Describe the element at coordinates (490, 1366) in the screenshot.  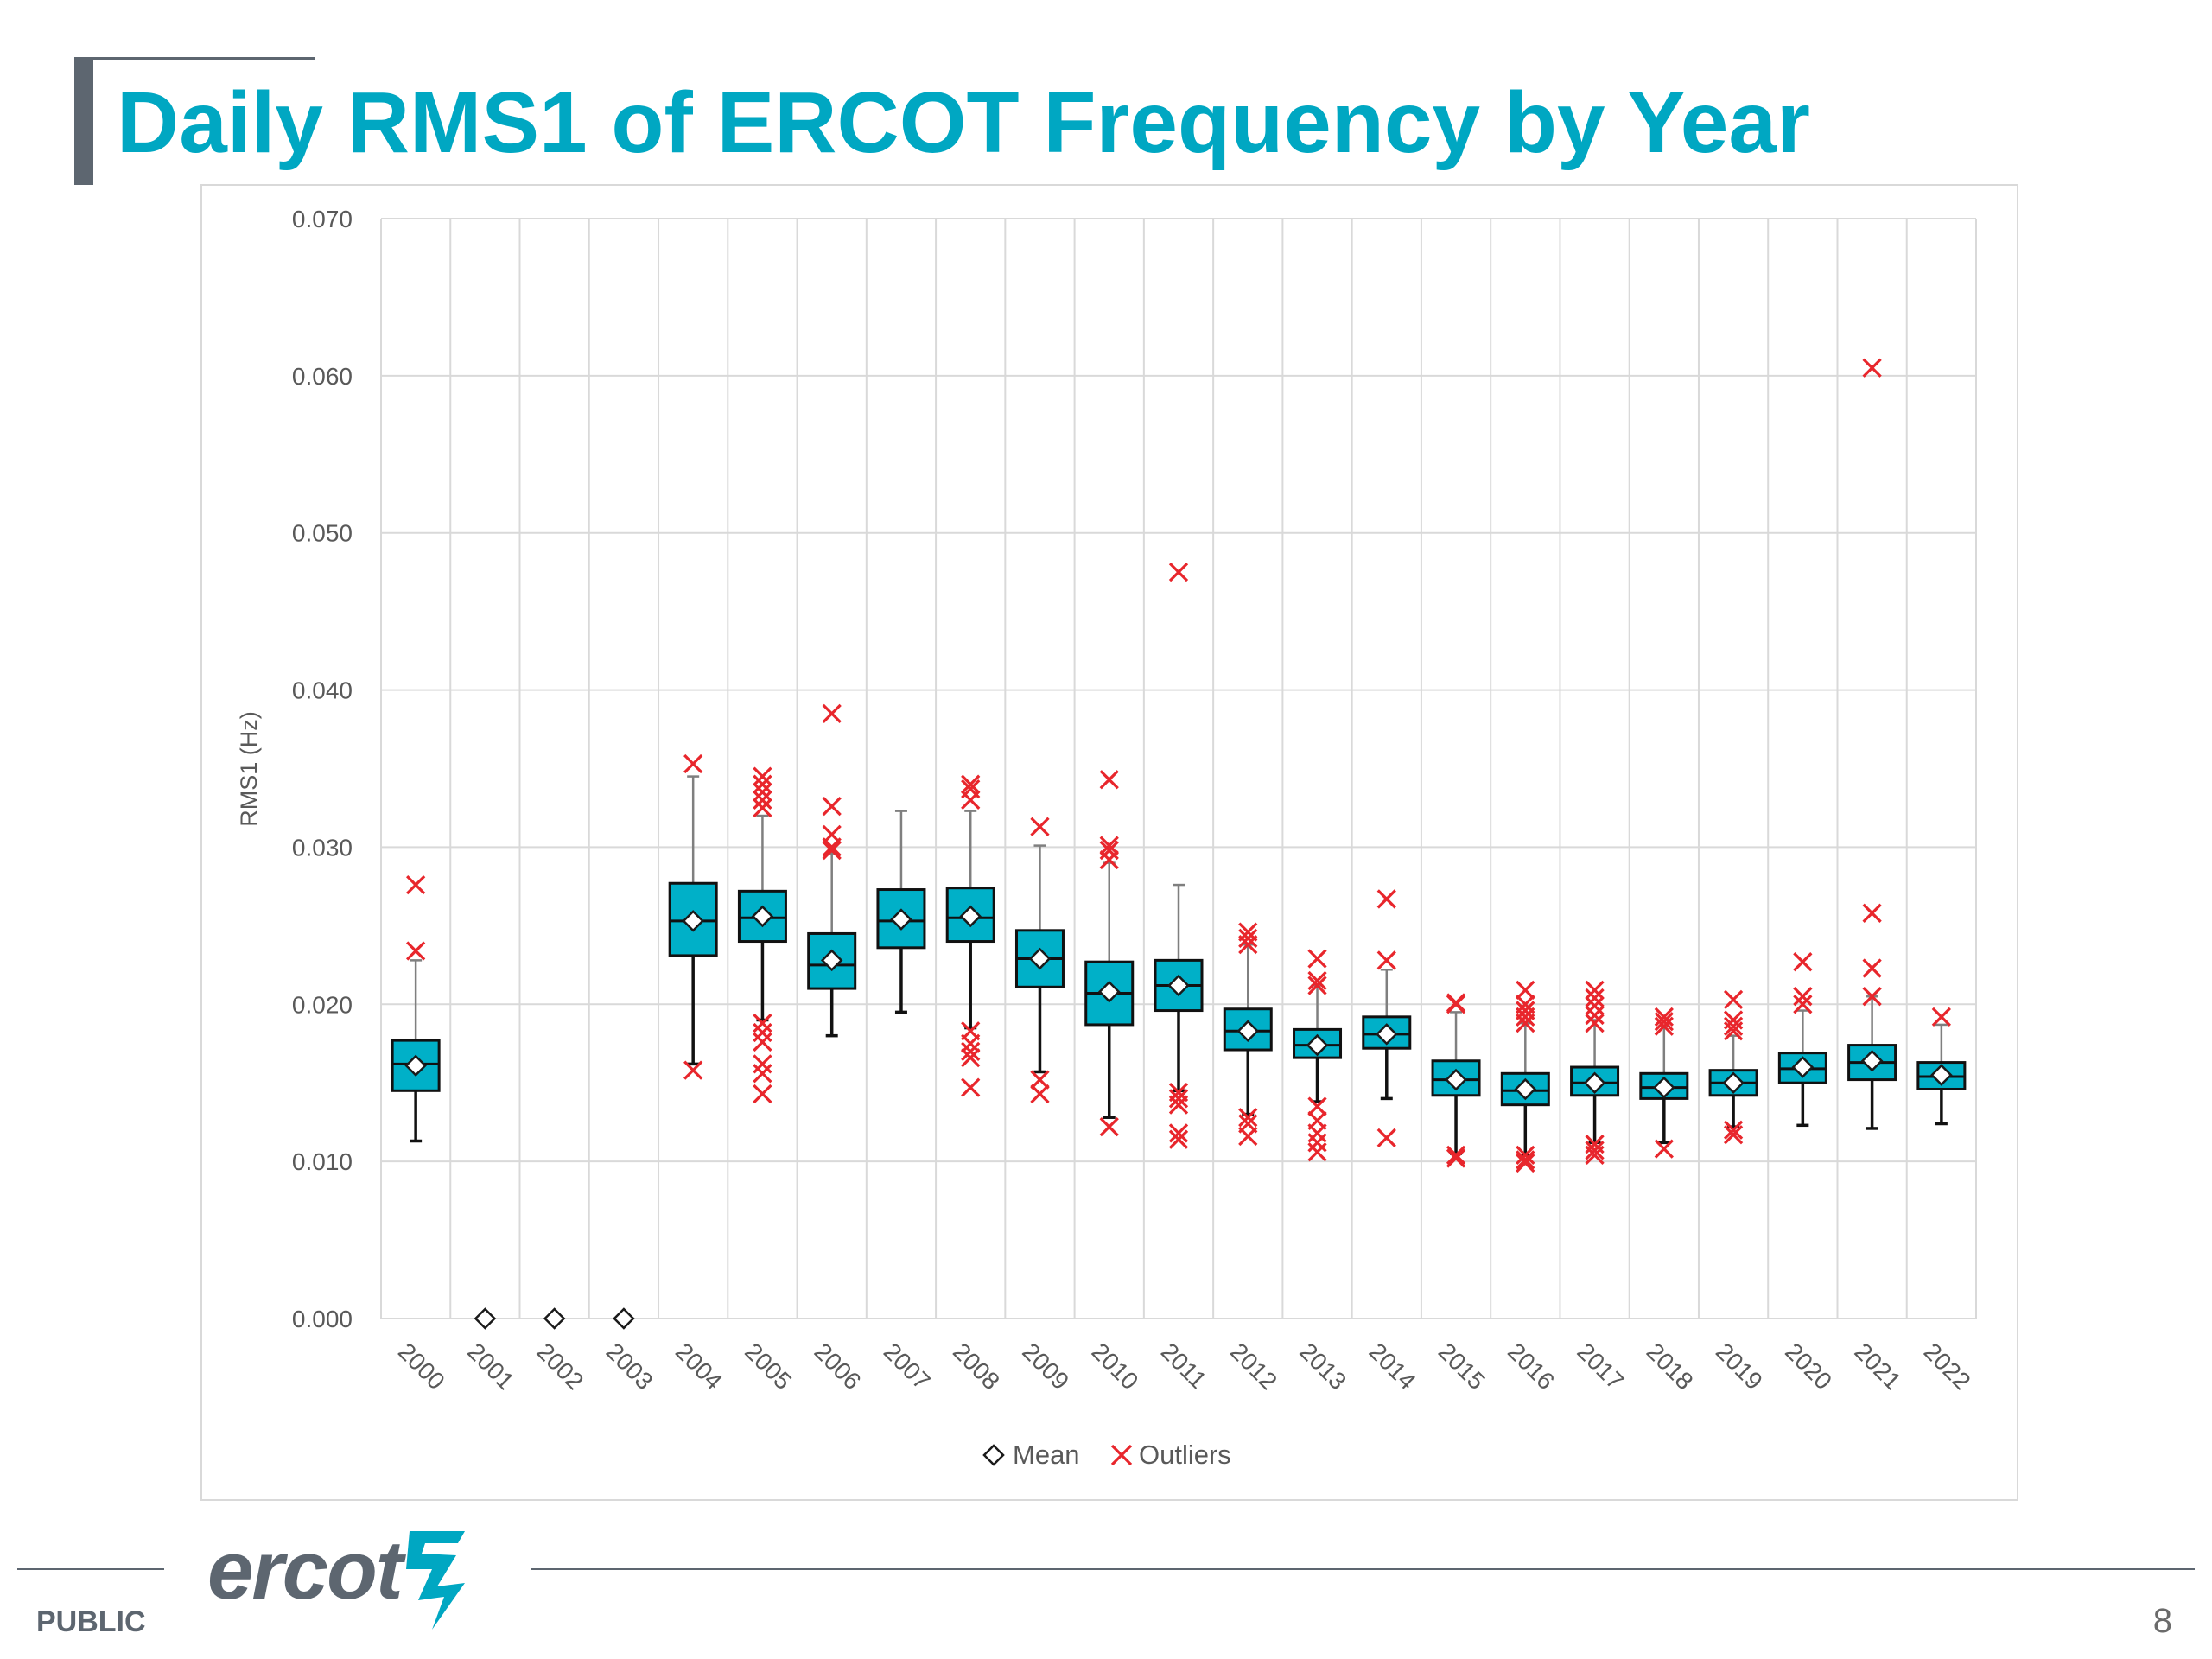
I see `x-tick-label: 2001` at that location.